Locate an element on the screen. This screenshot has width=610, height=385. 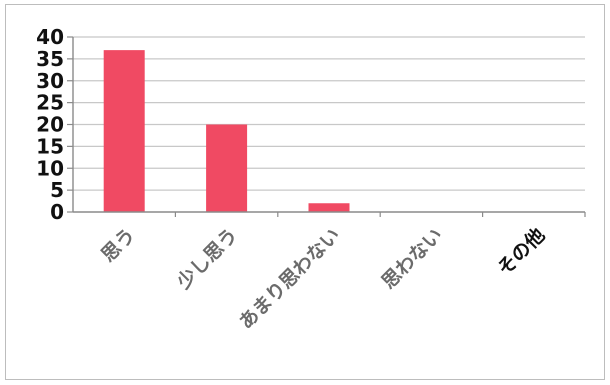
category-label: 思う is located at coordinates (118, 245).